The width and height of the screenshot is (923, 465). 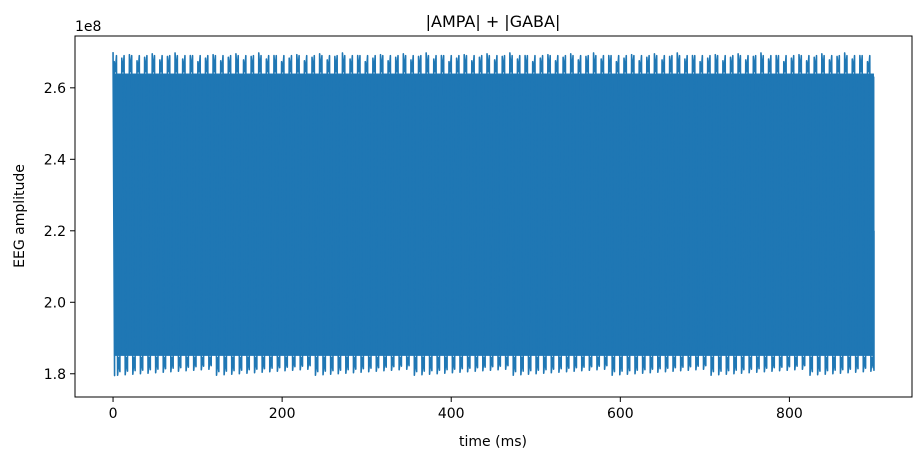 I want to click on x-tick-label: 400, so click(x=451, y=414).